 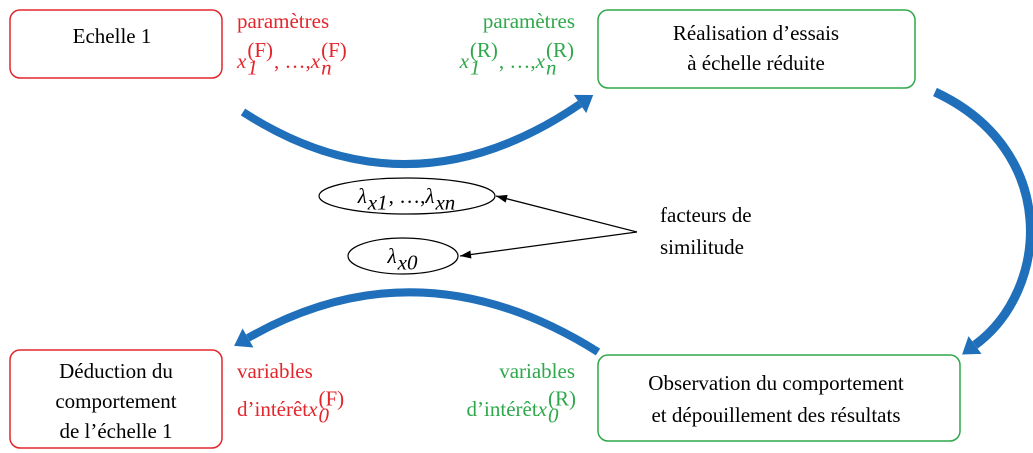 What do you see at coordinates (444, 202) in the screenshot?
I see `formula-sub: xn` at bounding box center [444, 202].